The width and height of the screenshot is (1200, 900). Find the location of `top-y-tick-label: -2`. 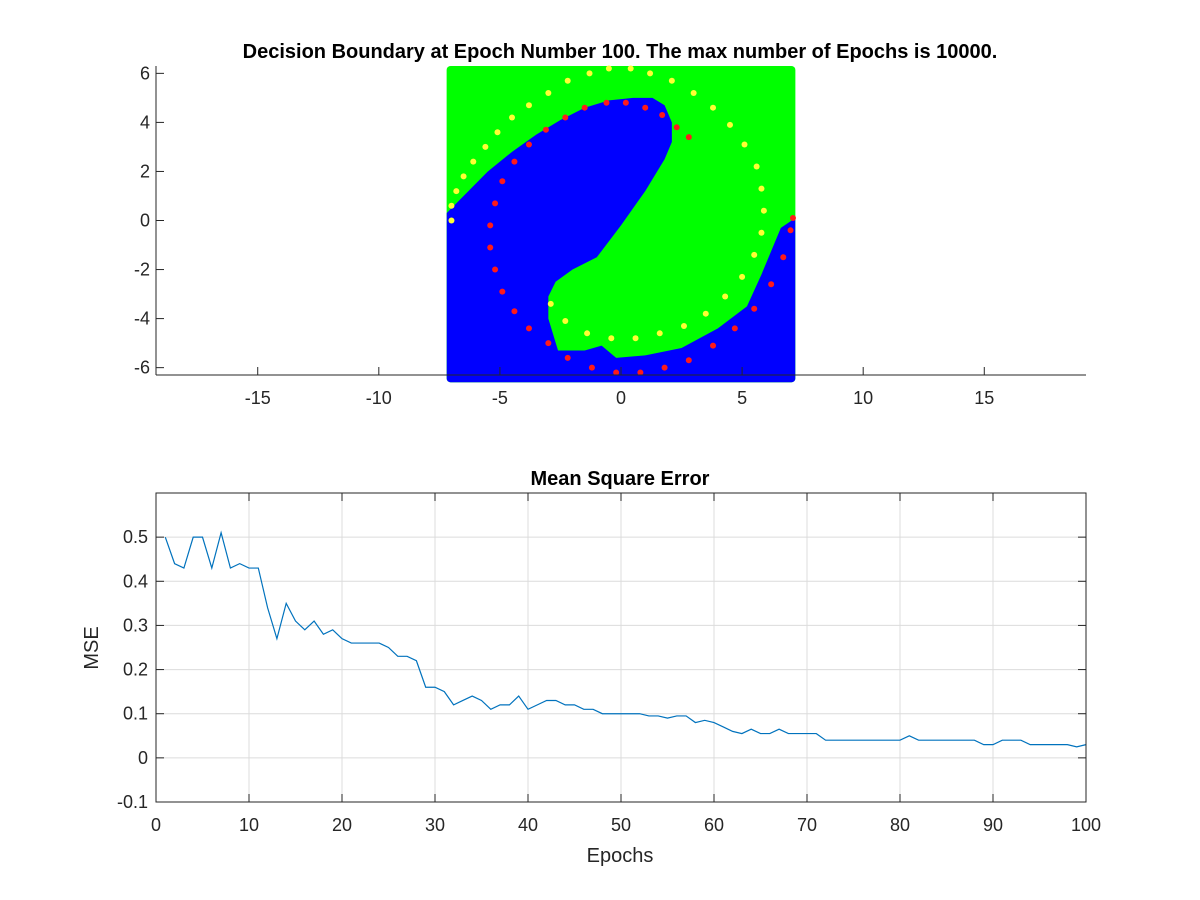

top-y-tick-label: -2 is located at coordinates (142, 270).